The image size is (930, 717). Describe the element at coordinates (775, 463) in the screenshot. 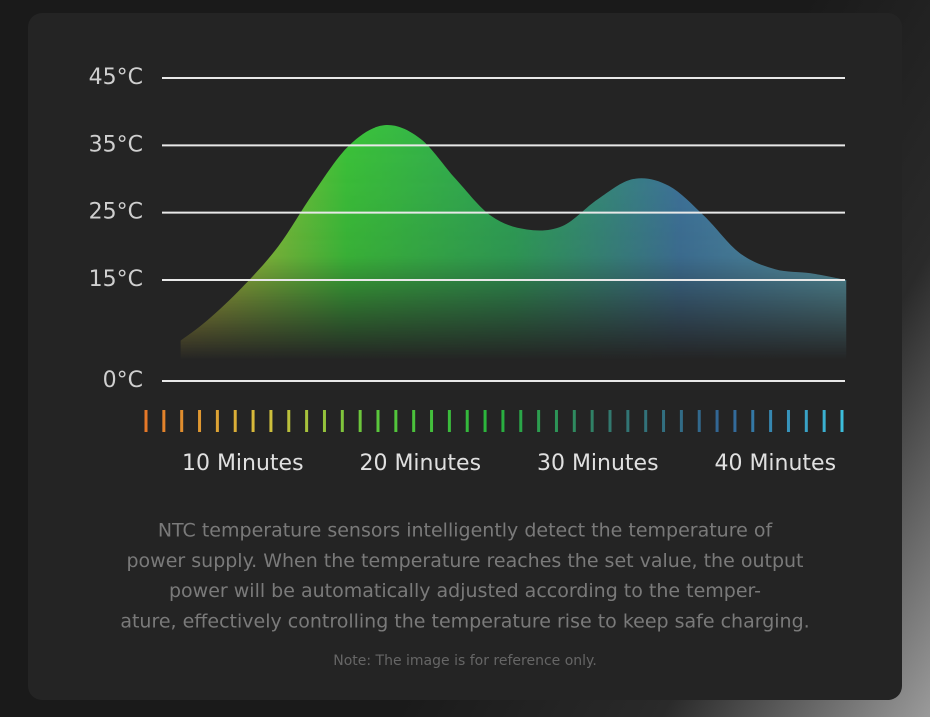

I see `x-tick-label: 40 Minutes` at that location.